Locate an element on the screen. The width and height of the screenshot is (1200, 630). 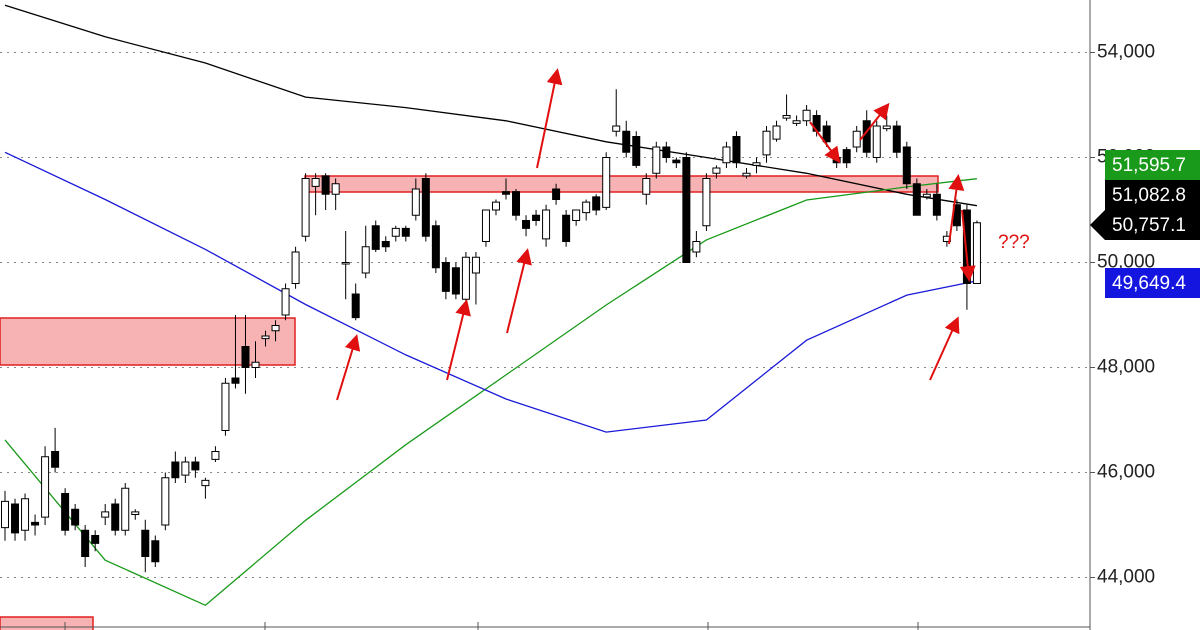
price-box-label: 49,649.4 is located at coordinates (1149, 283).